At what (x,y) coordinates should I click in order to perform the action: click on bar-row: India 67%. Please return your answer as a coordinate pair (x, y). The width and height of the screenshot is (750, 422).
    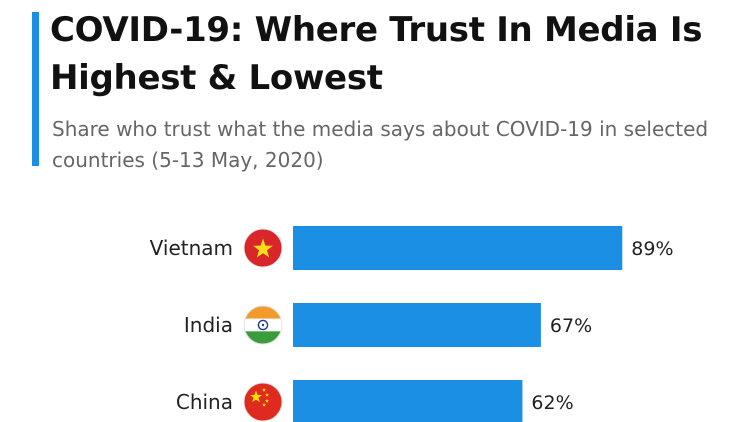
    Looking at the image, I should click on (388, 325).